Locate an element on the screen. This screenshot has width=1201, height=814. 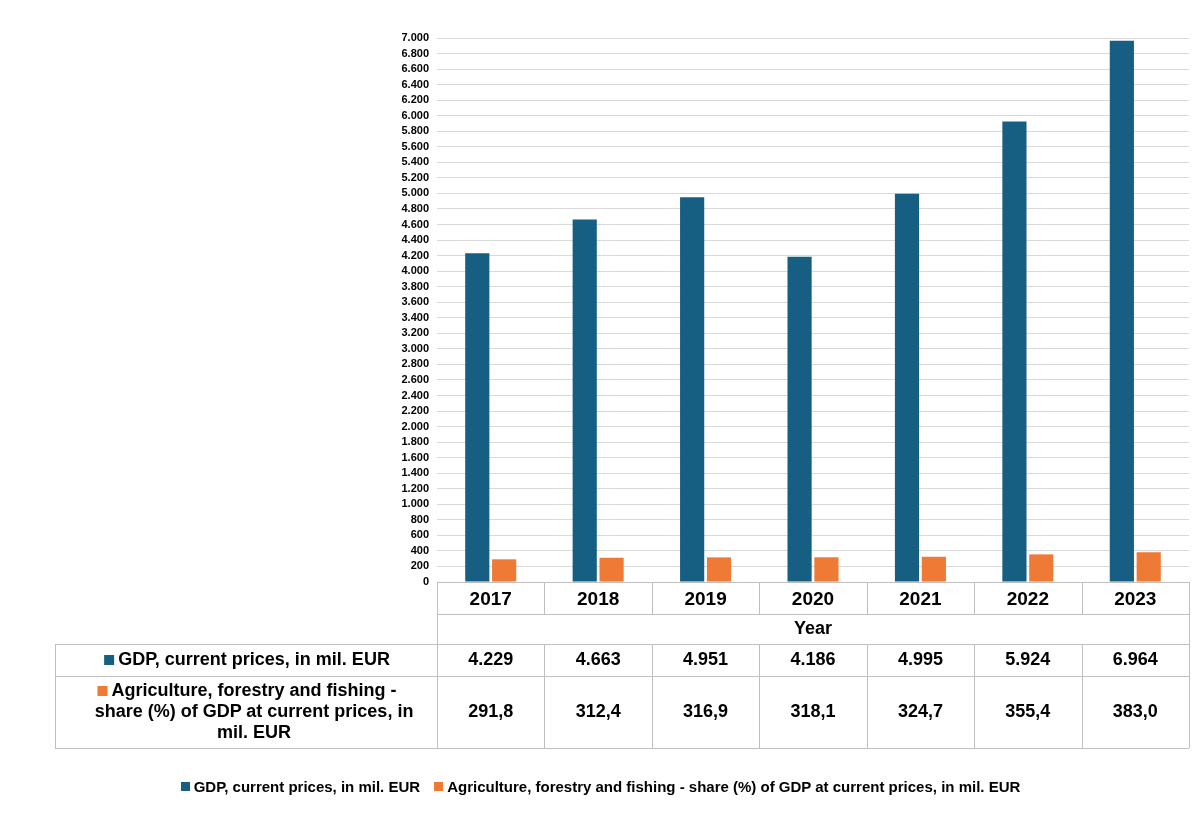
data-label: 324,7 is located at coordinates (920, 710).